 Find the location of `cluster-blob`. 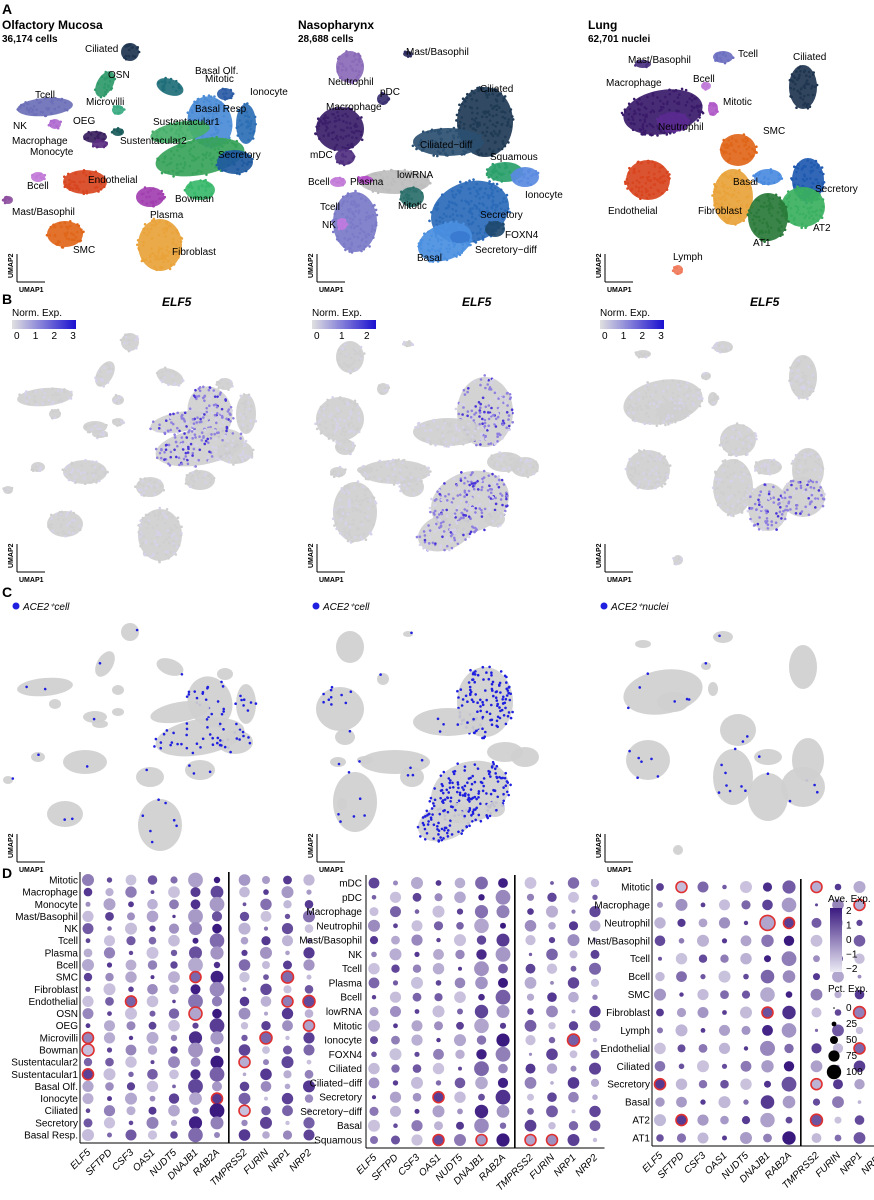

cluster-blob is located at coordinates (350, 357).